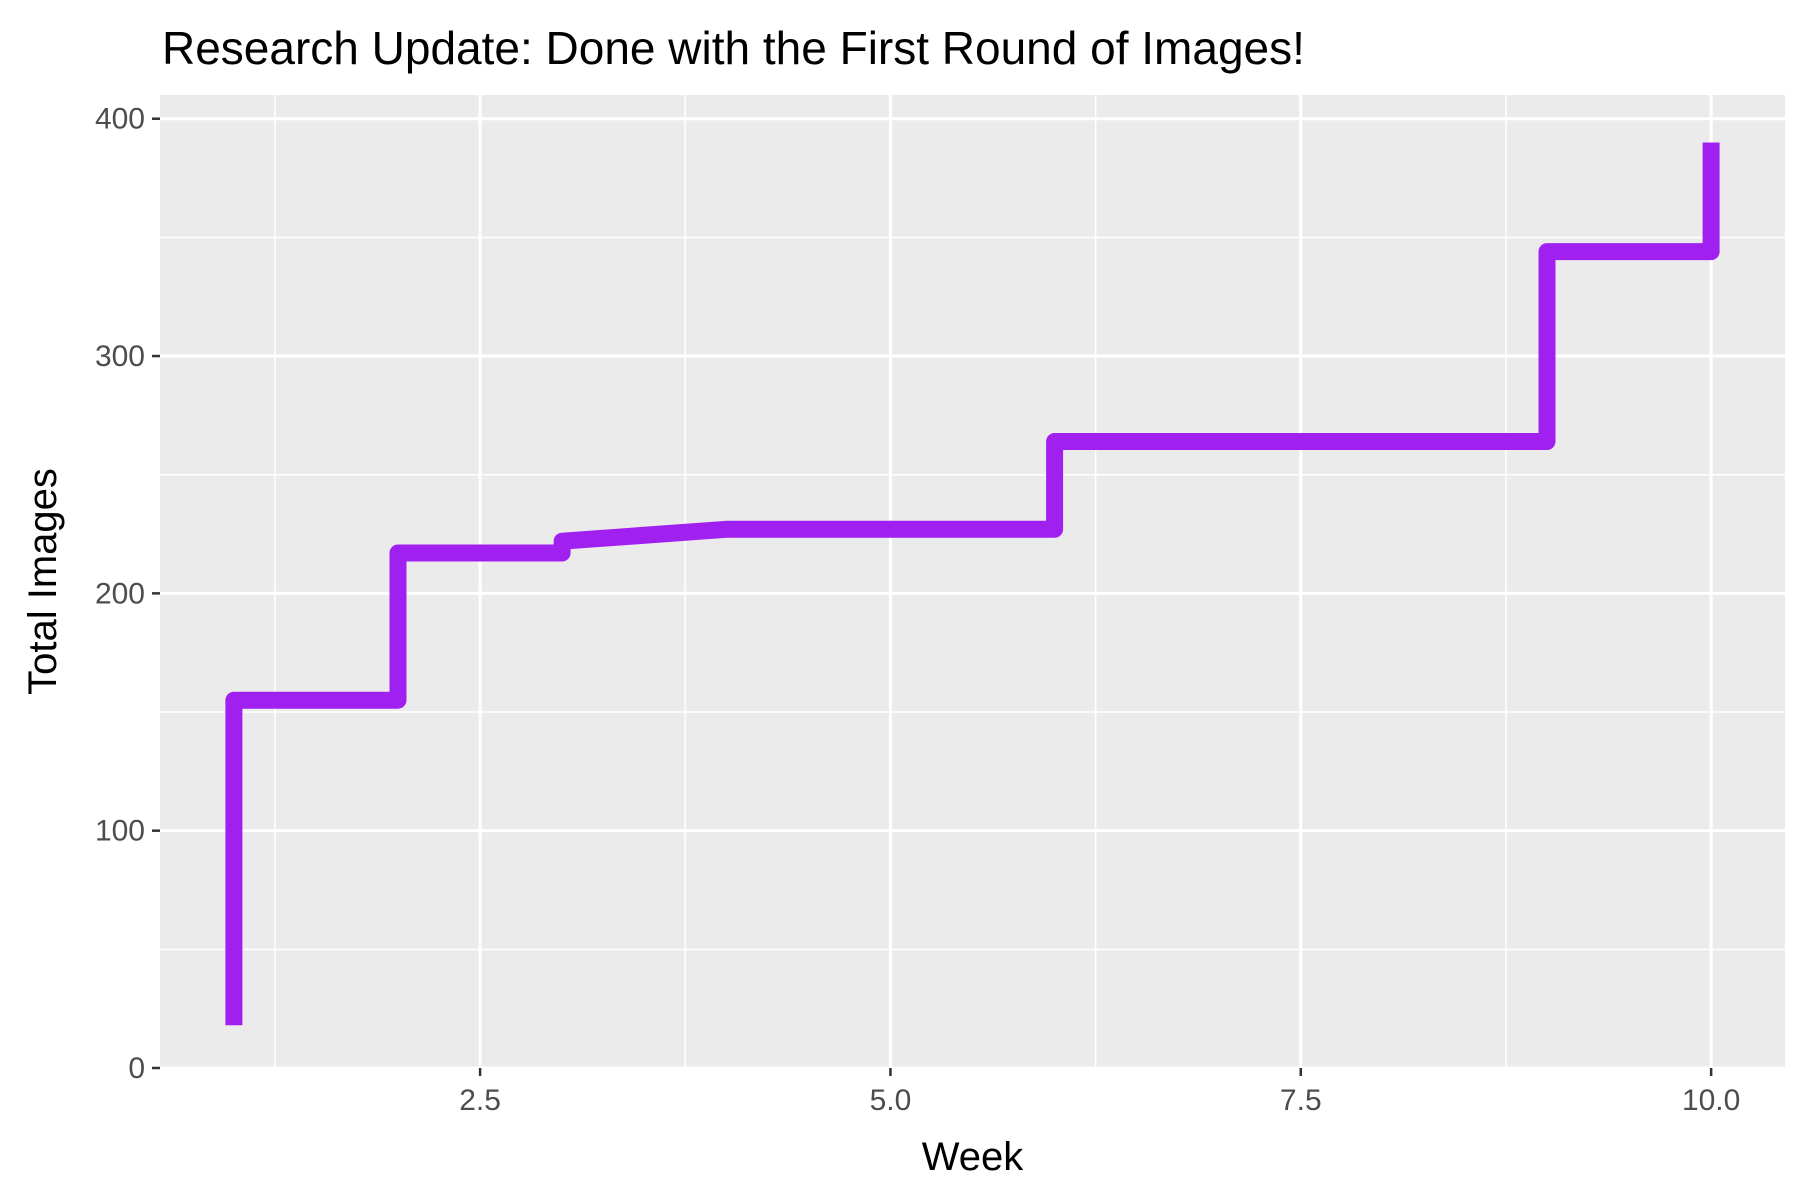  What do you see at coordinates (120, 119) in the screenshot?
I see `y-tick-label: 400` at bounding box center [120, 119].